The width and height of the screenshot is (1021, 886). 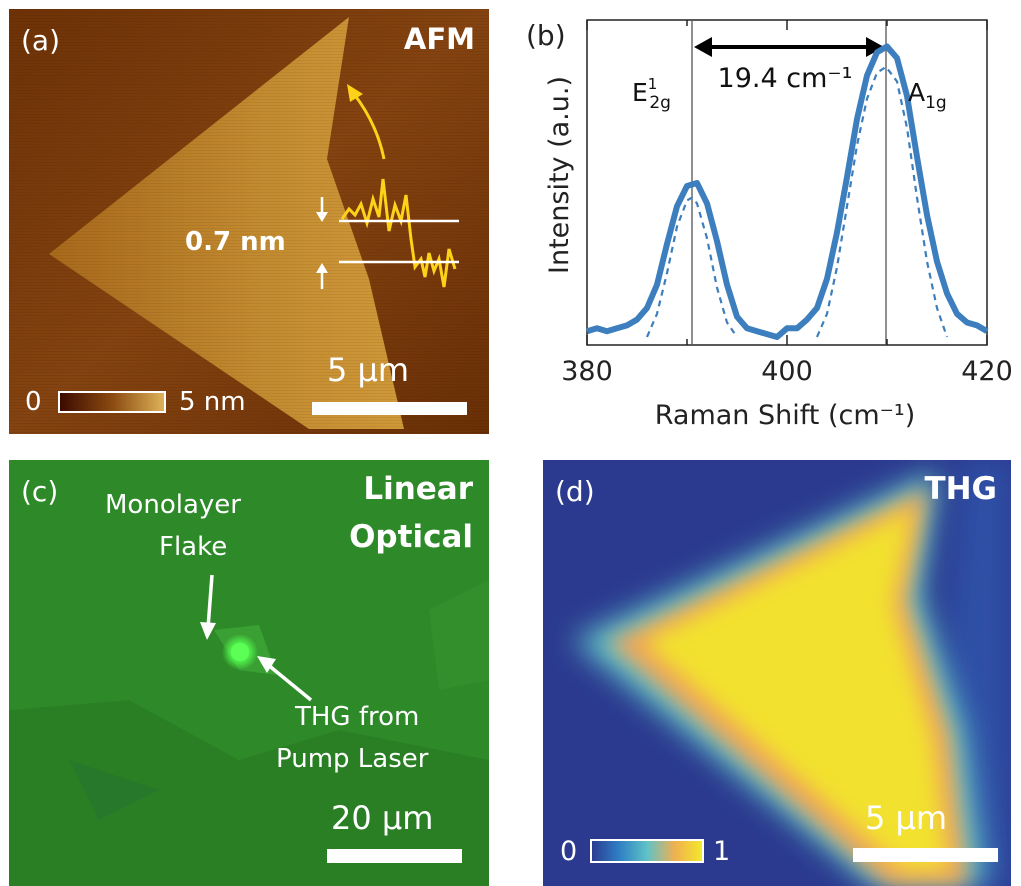 I want to click on peak-a1g-sub: 1g, so click(x=936, y=103).